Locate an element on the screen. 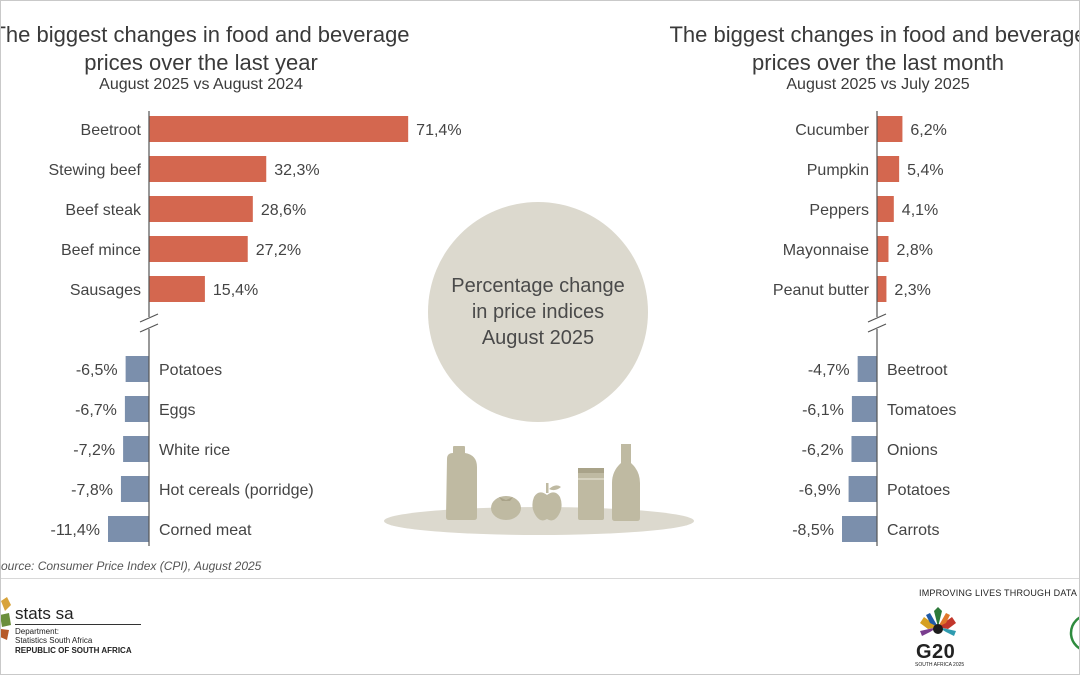  apple-icon is located at coordinates (547, 502).